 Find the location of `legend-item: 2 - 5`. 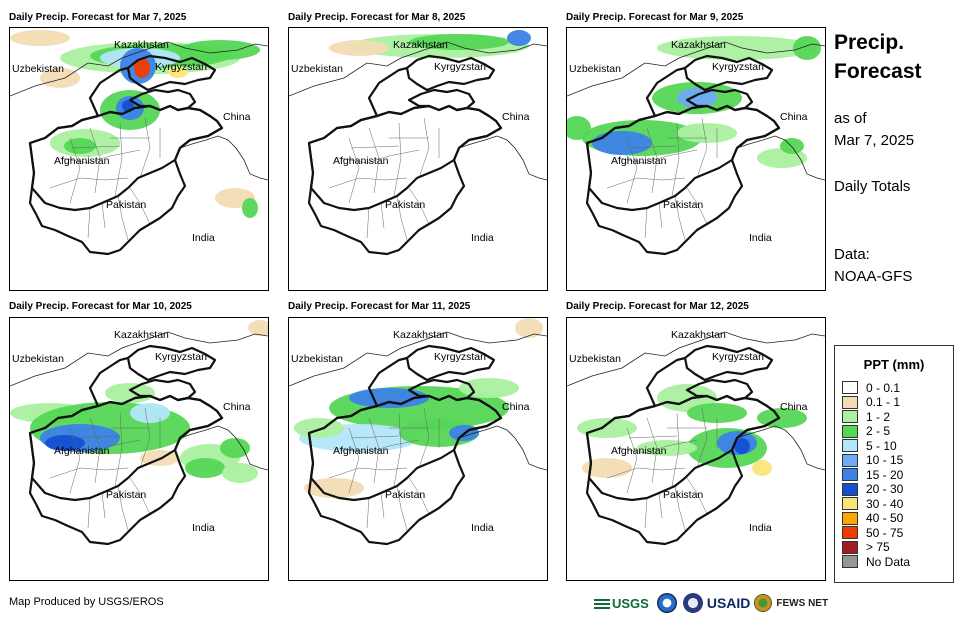

legend-item: 2 - 5 is located at coordinates (866, 431).